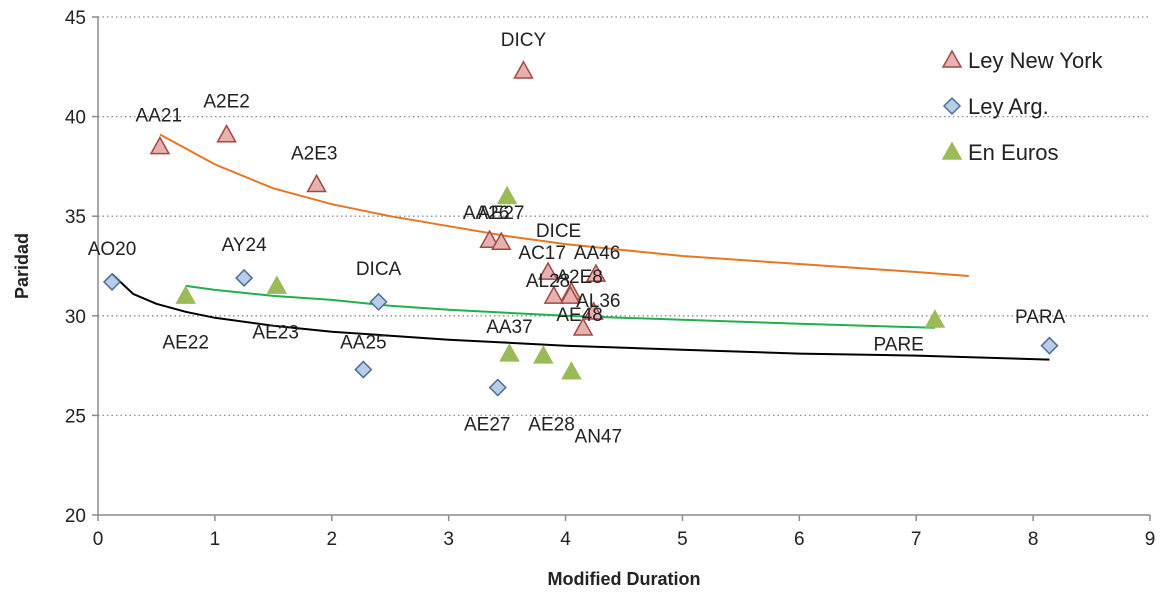 Image resolution: width=1169 pixels, height=594 pixels. What do you see at coordinates (75, 118) in the screenshot?
I see `y-tick-label-40: 40` at bounding box center [75, 118].